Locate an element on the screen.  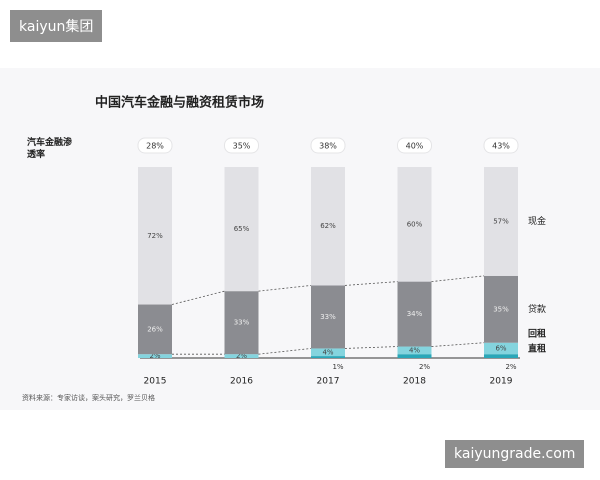
brand-badge: kaiyun集团 is located at coordinates (56, 26).